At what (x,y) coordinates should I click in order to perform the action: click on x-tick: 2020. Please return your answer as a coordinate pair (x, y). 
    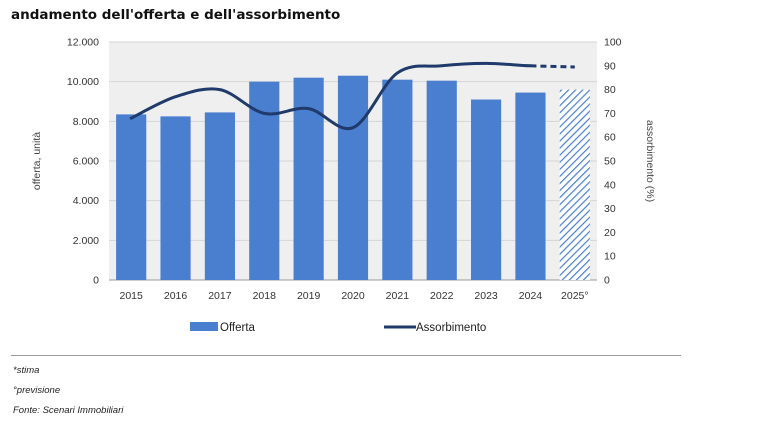
    Looking at the image, I should click on (353, 296).